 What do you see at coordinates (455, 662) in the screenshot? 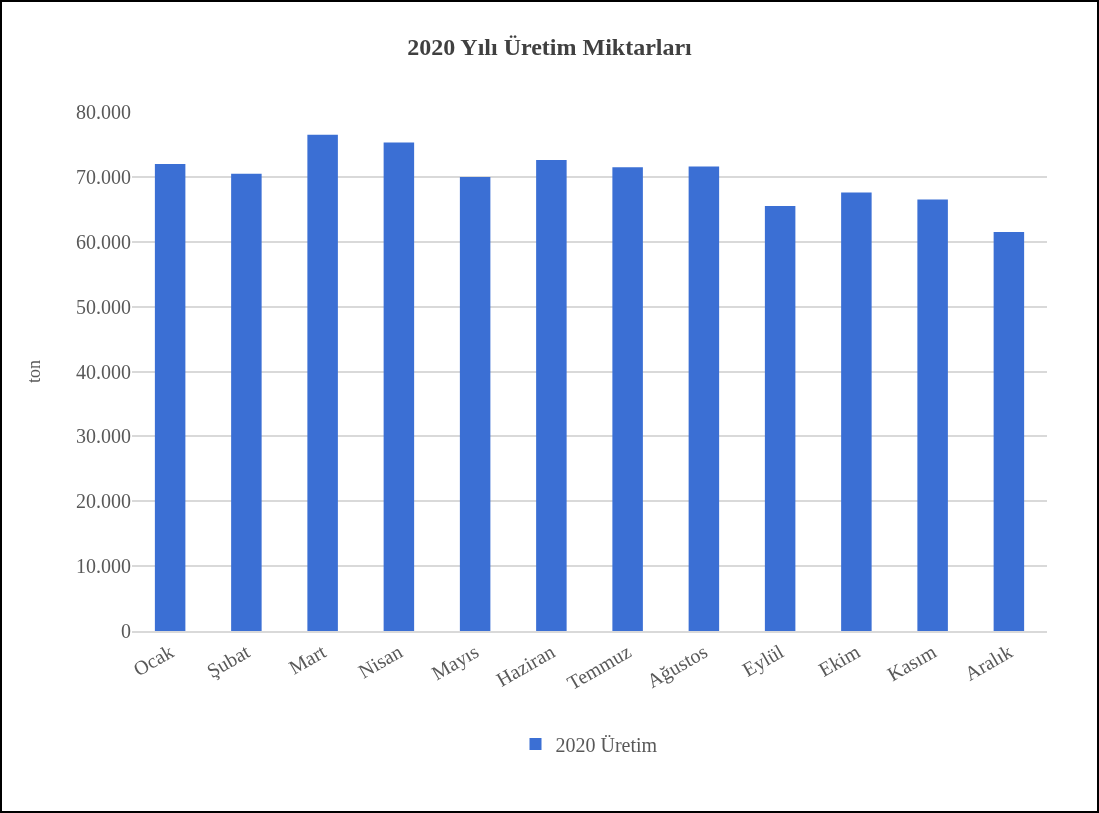
I see `x-tick-label: Mayıs` at bounding box center [455, 662].